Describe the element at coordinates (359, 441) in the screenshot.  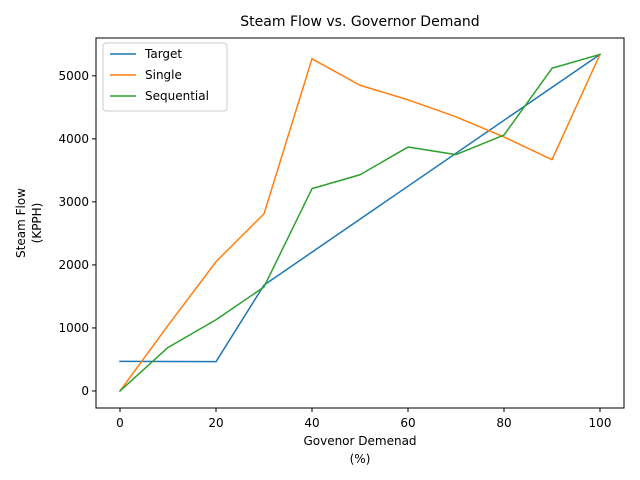
I see `x-axis-label: Govenor Demenad` at that location.